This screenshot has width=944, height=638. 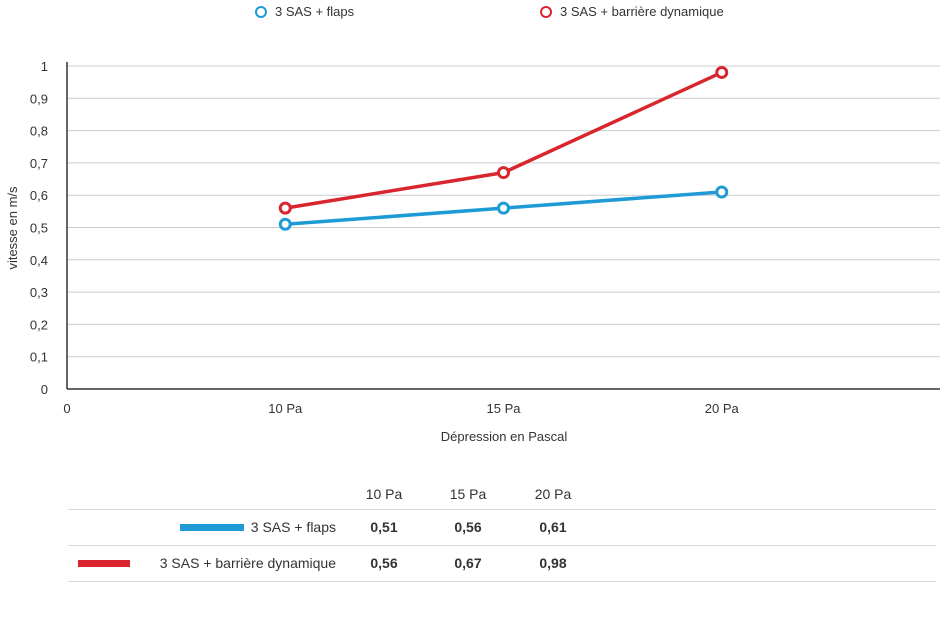 What do you see at coordinates (722, 408) in the screenshot?
I see `x-tick-label: 20 Pa` at bounding box center [722, 408].